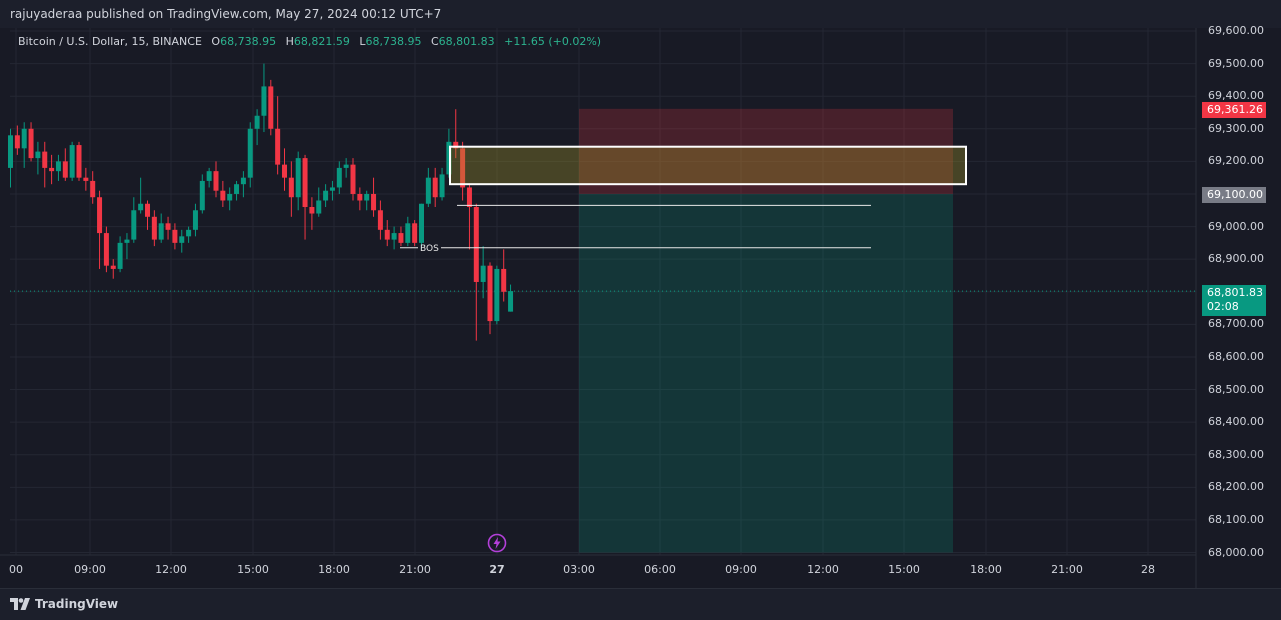 The height and width of the screenshot is (620, 1281). I want to click on change-value: +11.65 (+0.02%), so click(553, 41).